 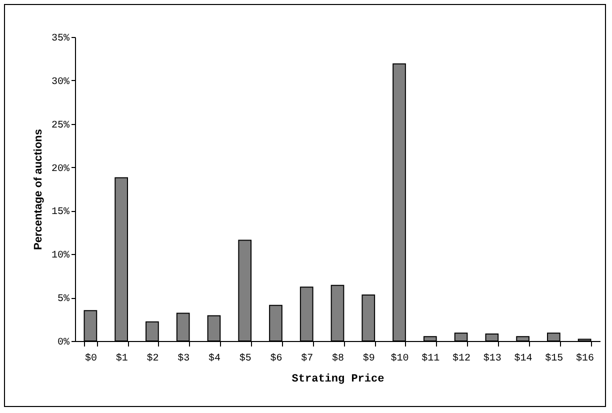 What do you see at coordinates (63, 300) in the screenshot?
I see `y-tick-label: 5%` at bounding box center [63, 300].